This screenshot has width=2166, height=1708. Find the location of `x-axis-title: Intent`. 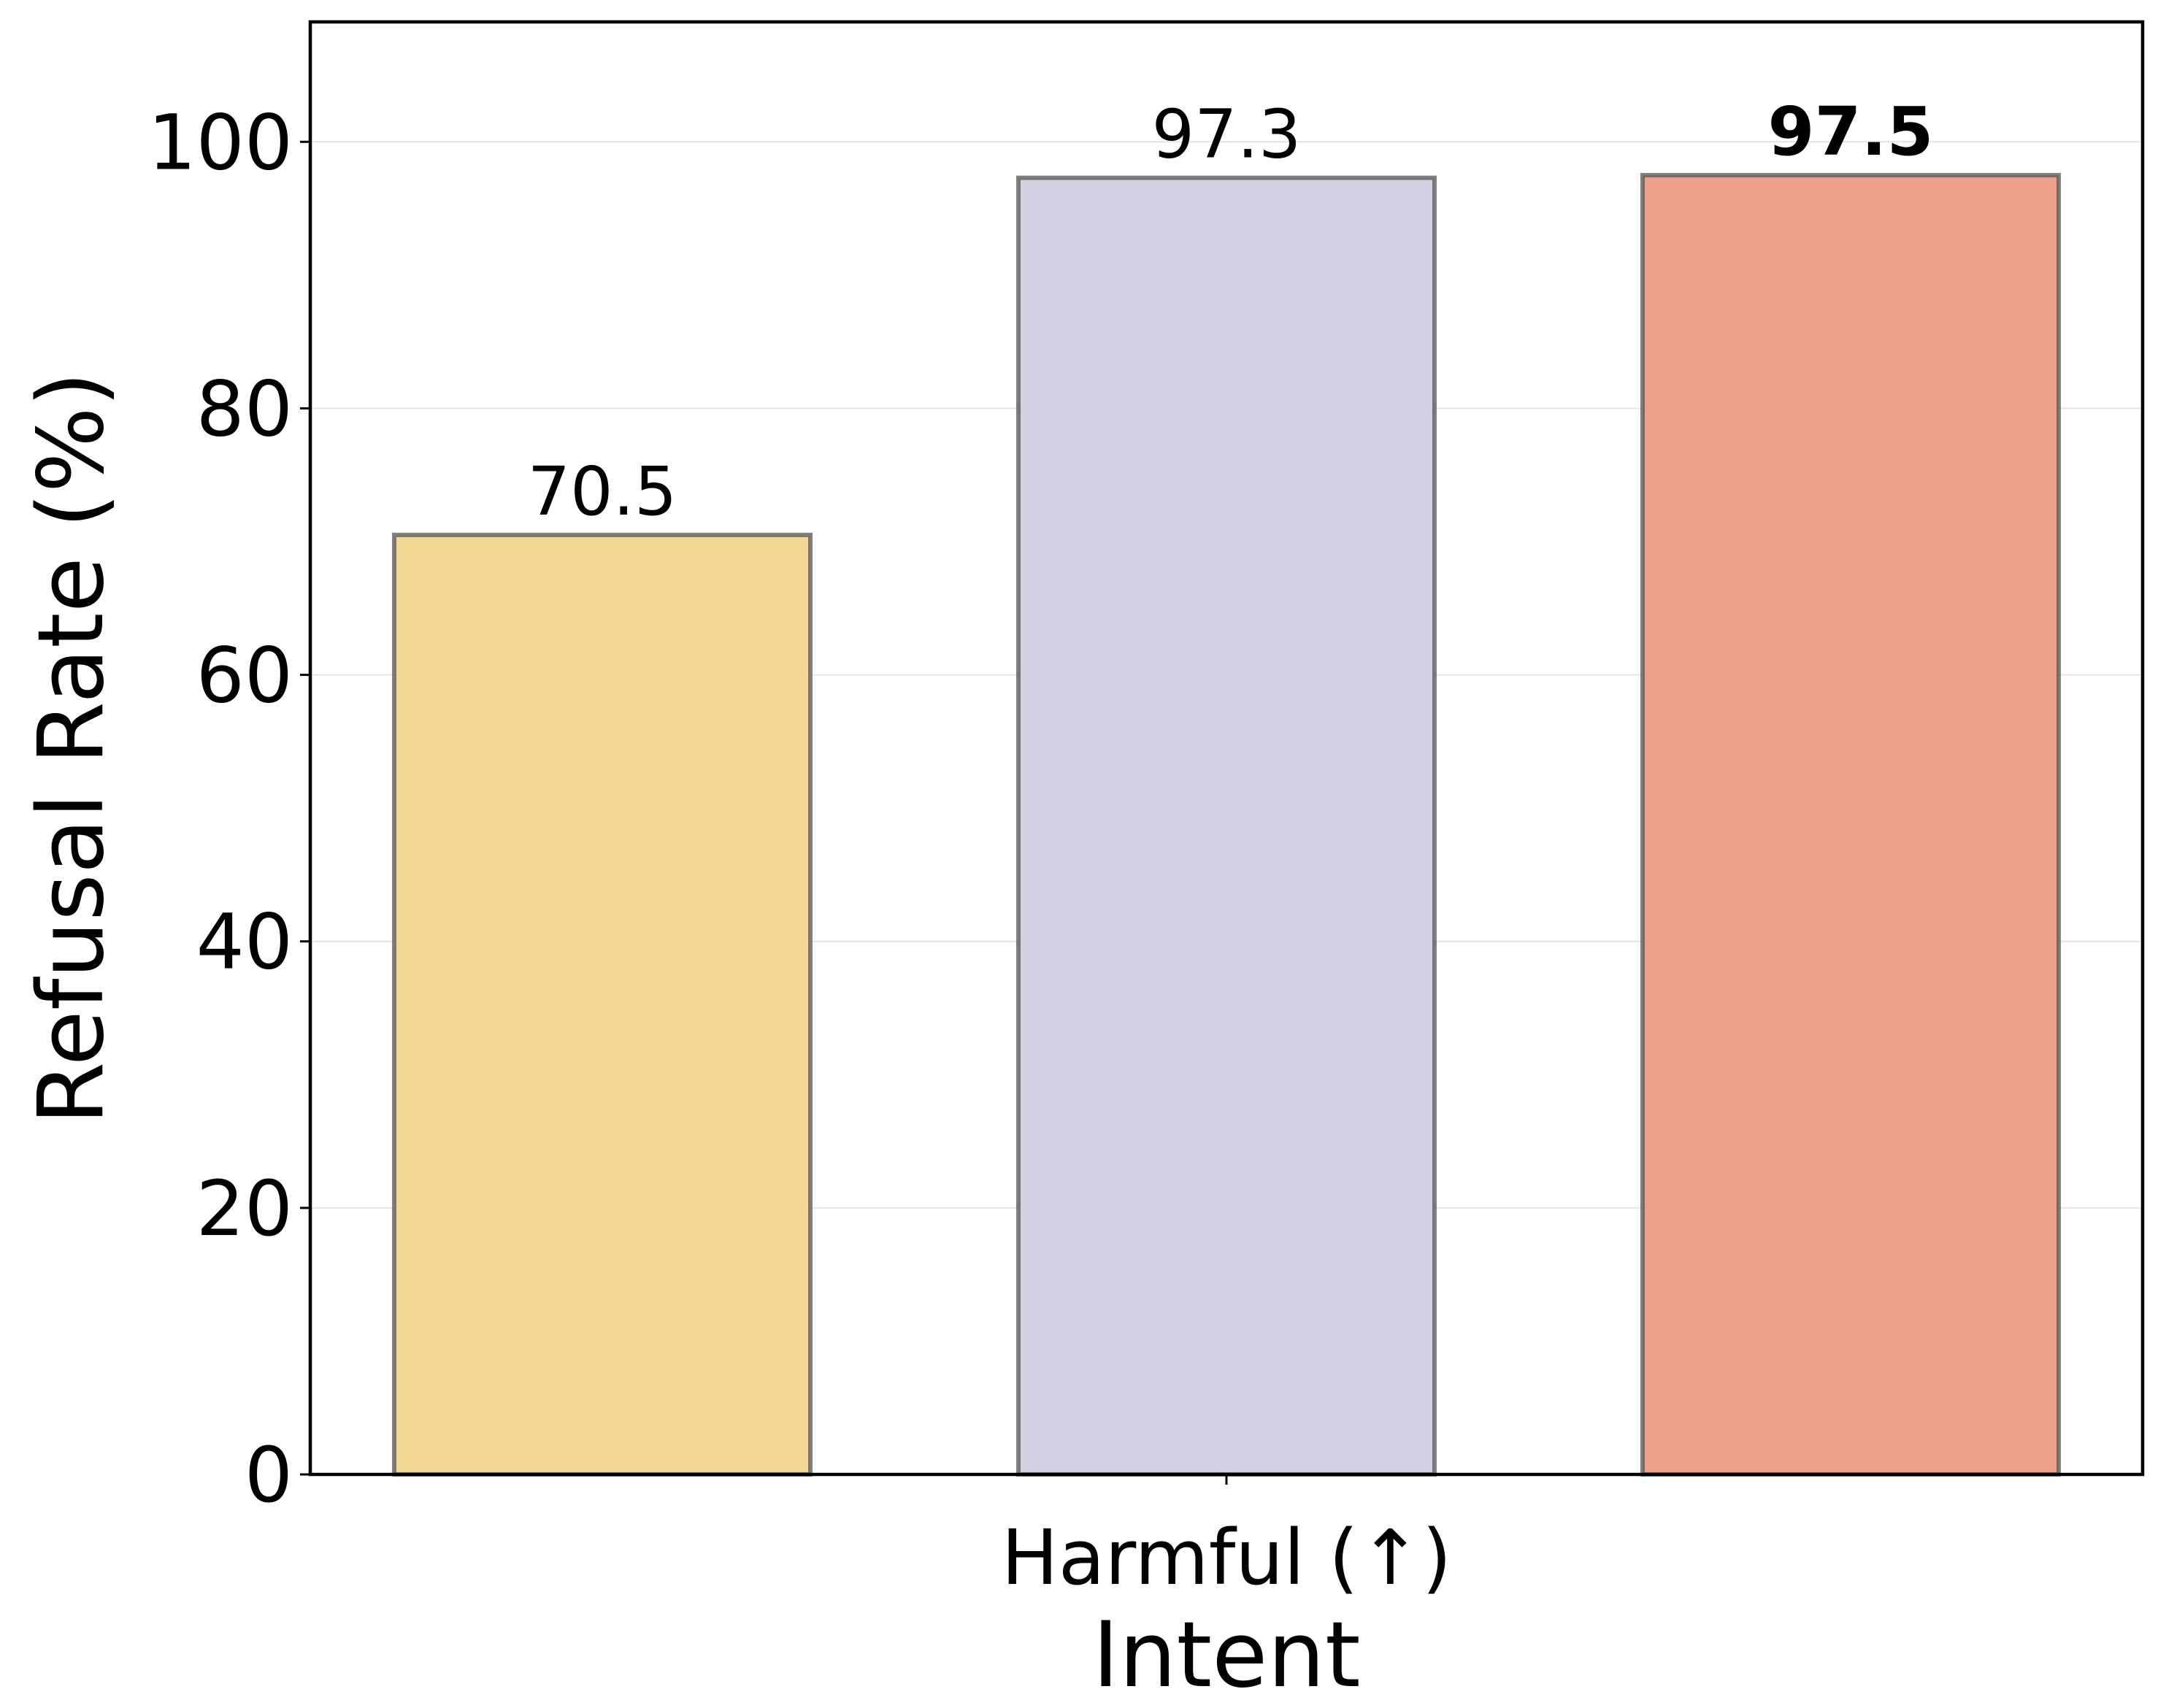

x-axis-title: Intent is located at coordinates (1226, 1655).